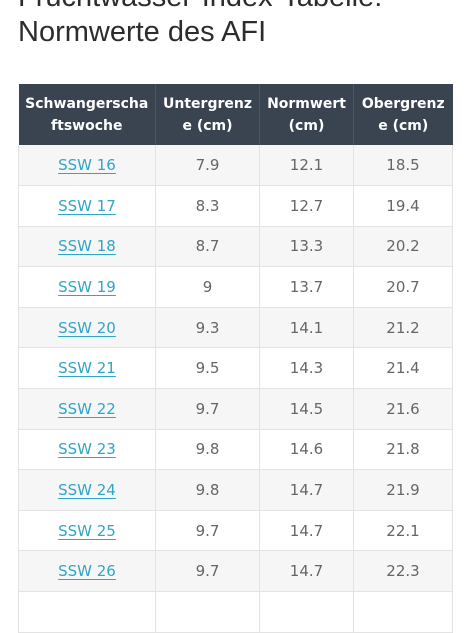 This screenshot has width=469, height=633. I want to click on table-row: SSW 20 9.3 14.1 21.2, so click(235, 328).